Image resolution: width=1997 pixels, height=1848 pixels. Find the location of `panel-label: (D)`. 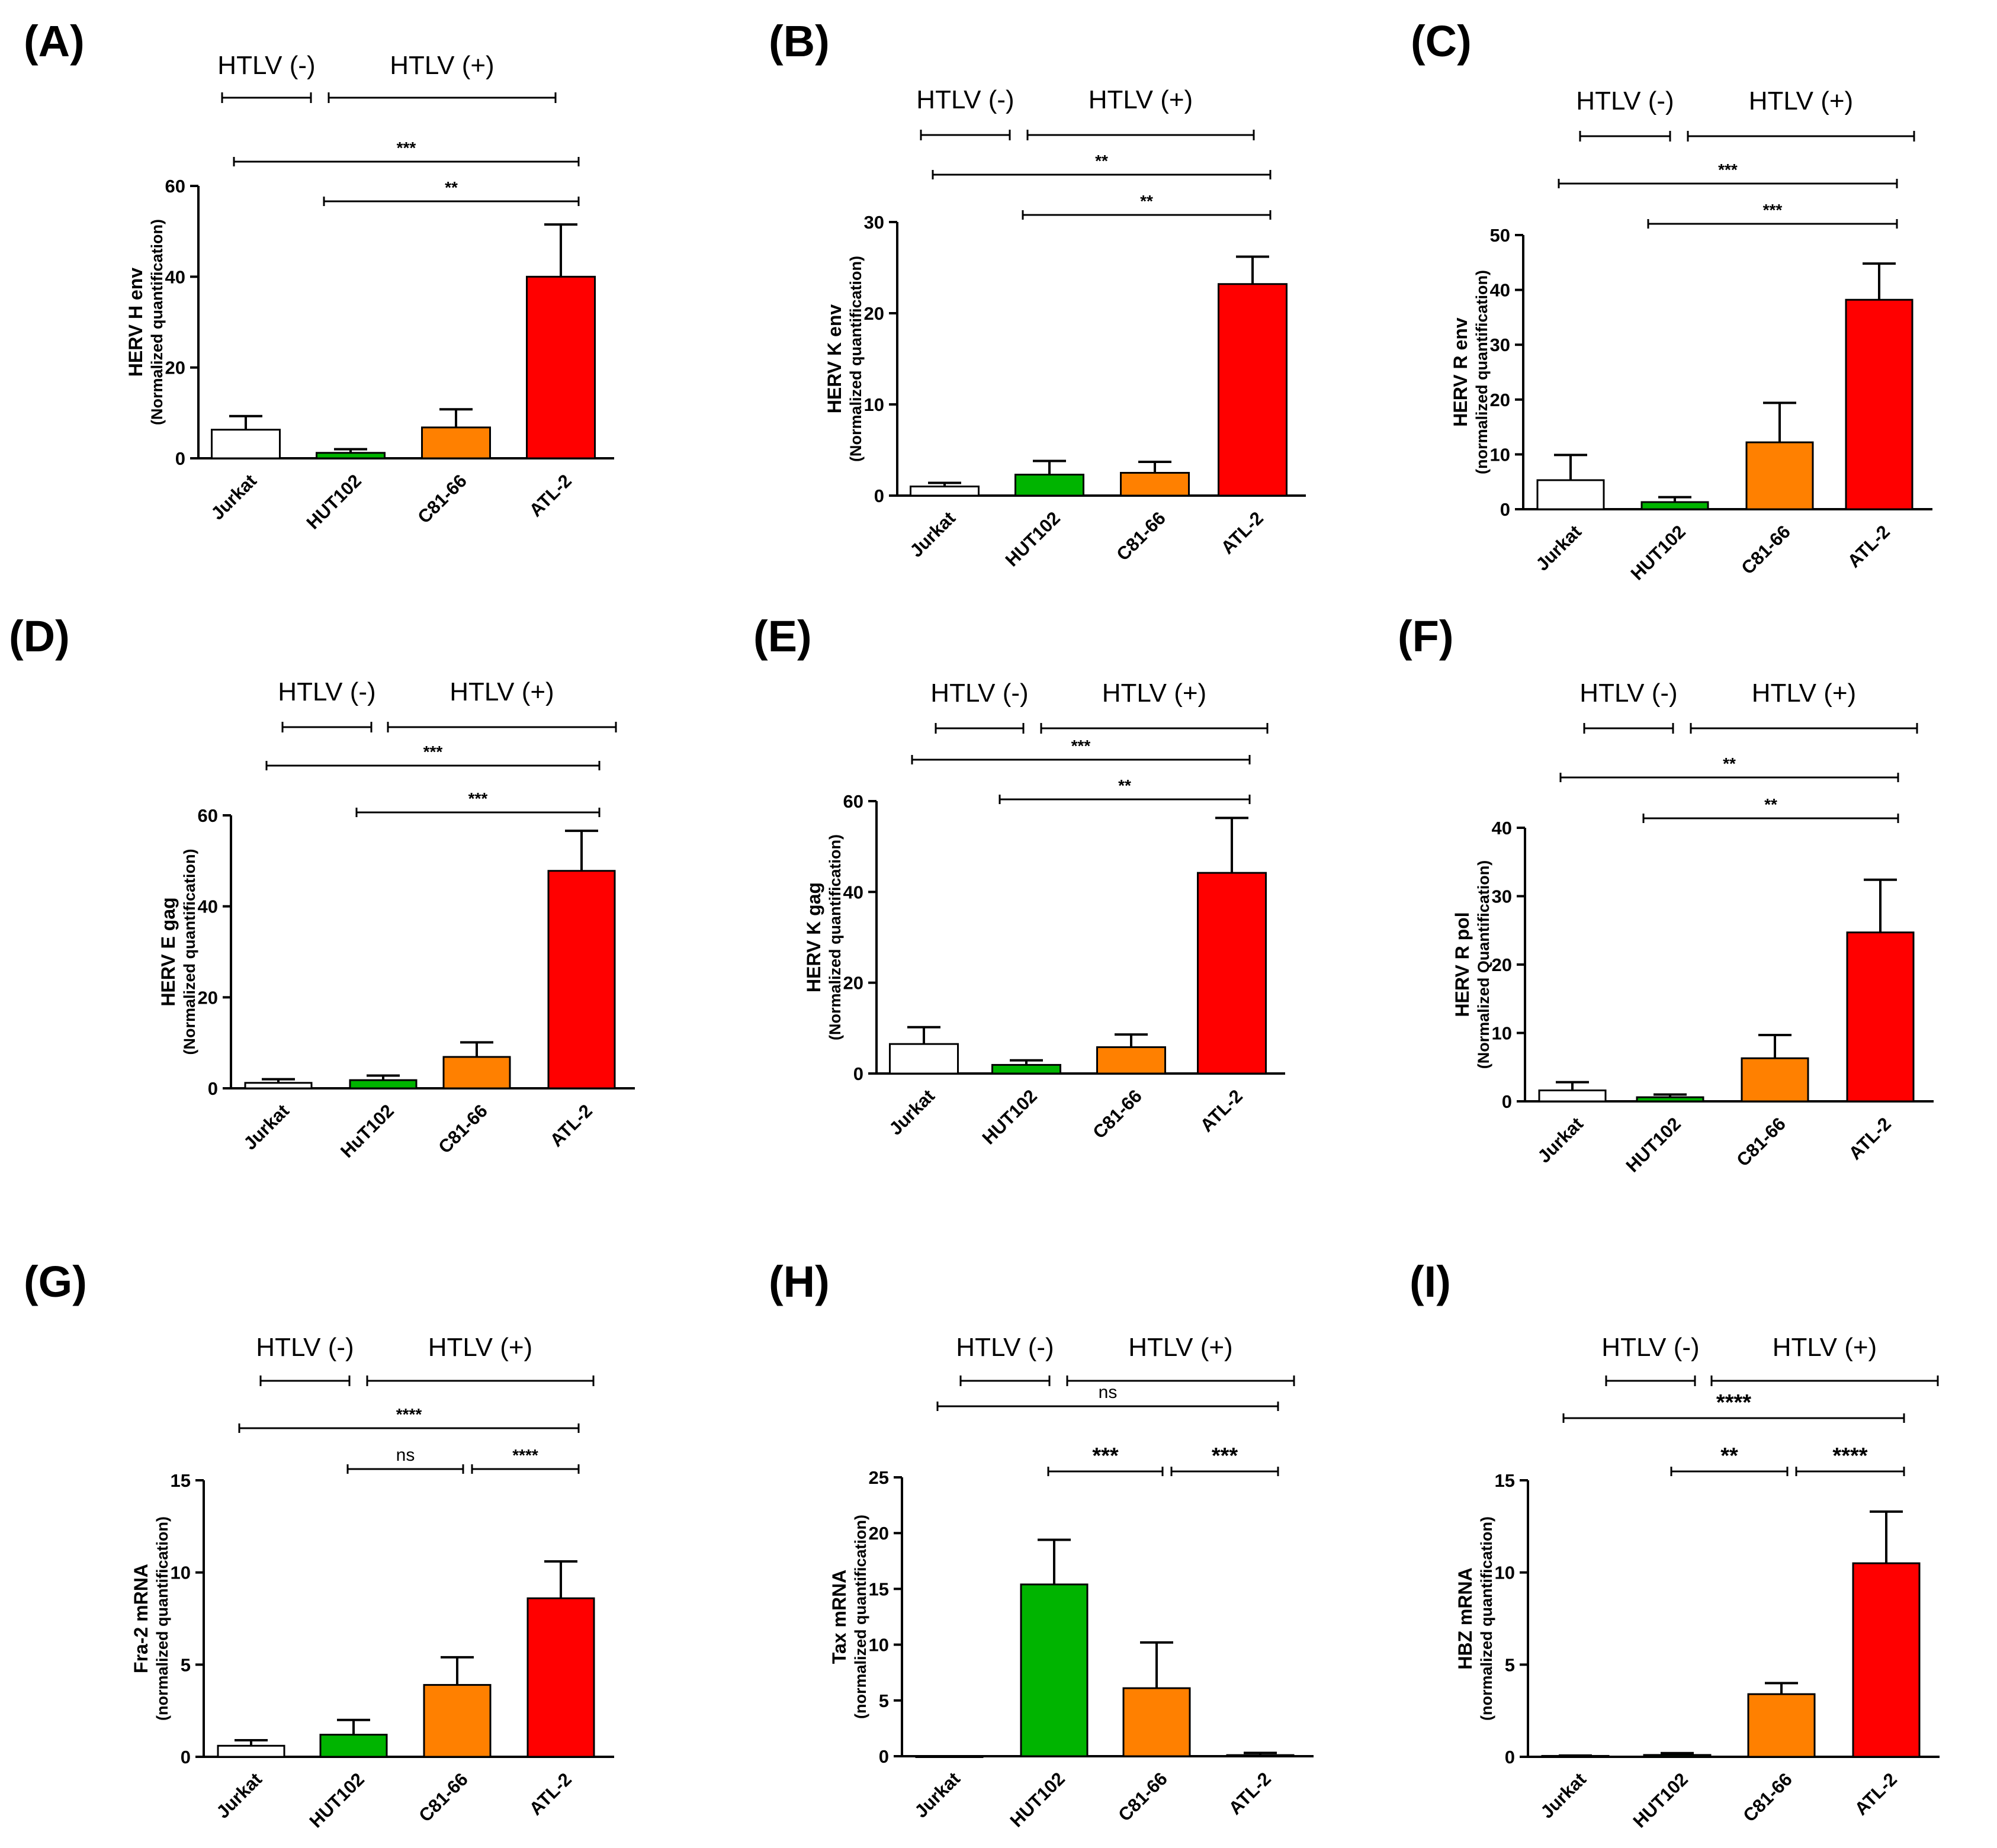

panel-label: (D) is located at coordinates (39, 637).